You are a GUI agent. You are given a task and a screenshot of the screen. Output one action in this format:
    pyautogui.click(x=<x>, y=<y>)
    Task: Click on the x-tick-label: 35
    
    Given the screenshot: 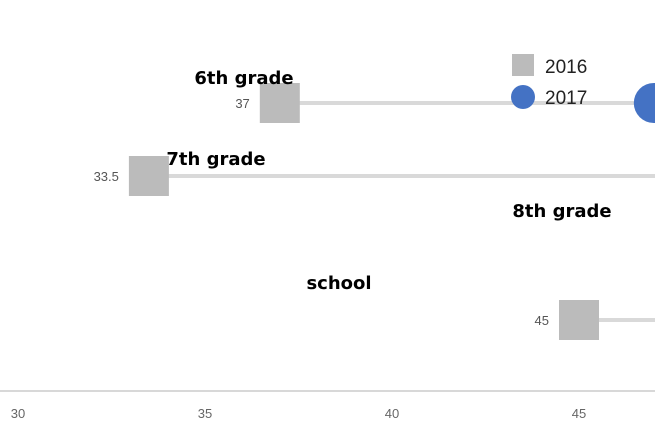 What is the action you would take?
    pyautogui.click(x=205, y=413)
    